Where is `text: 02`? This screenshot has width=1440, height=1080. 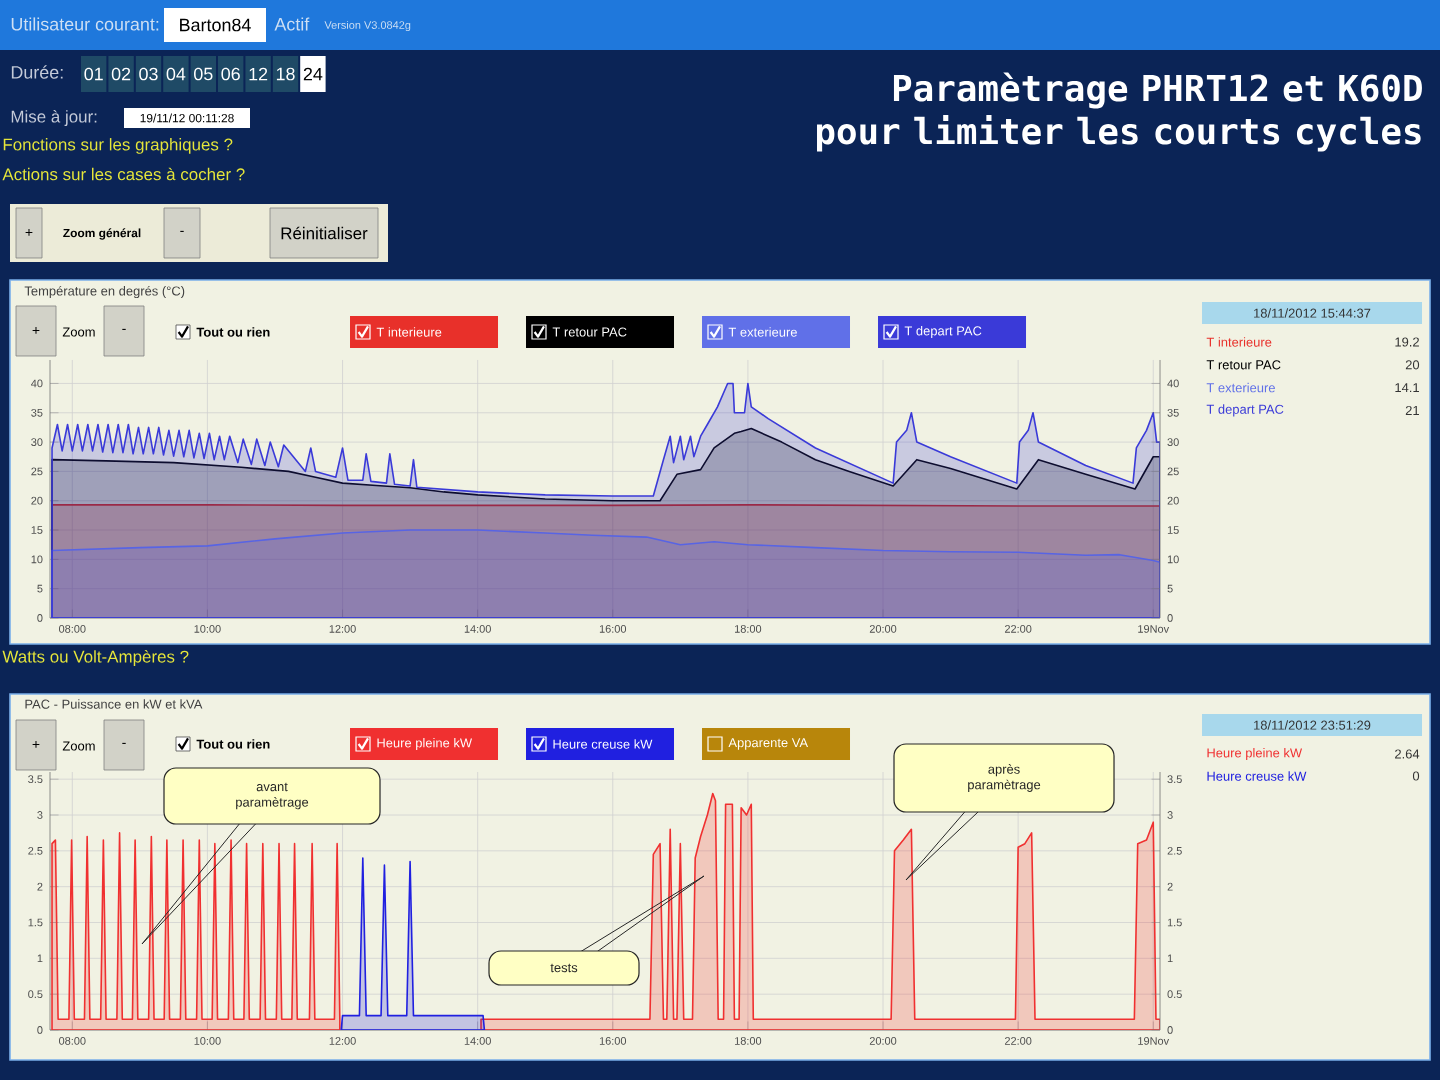 text: 02 is located at coordinates (121, 74).